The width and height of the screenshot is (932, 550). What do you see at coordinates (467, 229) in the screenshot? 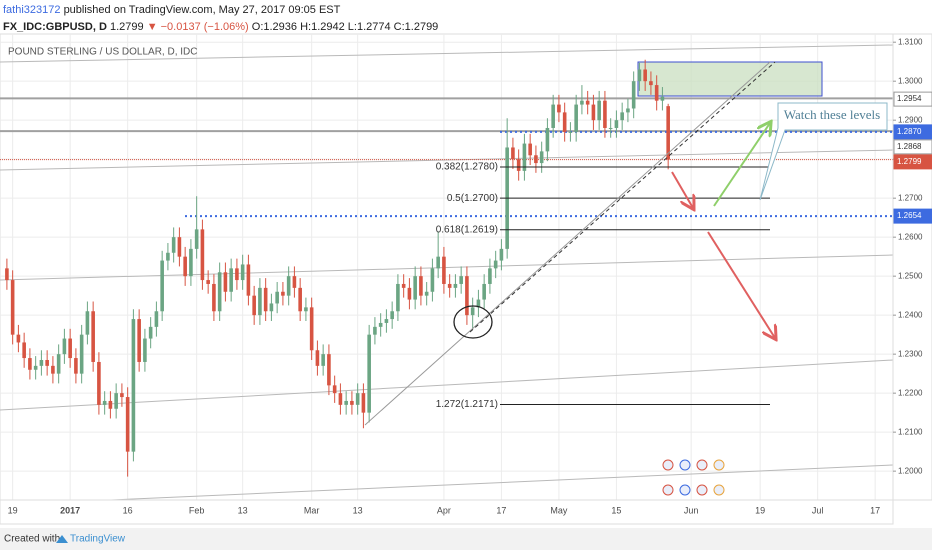
I see `fib-label: 0.618(1.2619)` at bounding box center [467, 229].